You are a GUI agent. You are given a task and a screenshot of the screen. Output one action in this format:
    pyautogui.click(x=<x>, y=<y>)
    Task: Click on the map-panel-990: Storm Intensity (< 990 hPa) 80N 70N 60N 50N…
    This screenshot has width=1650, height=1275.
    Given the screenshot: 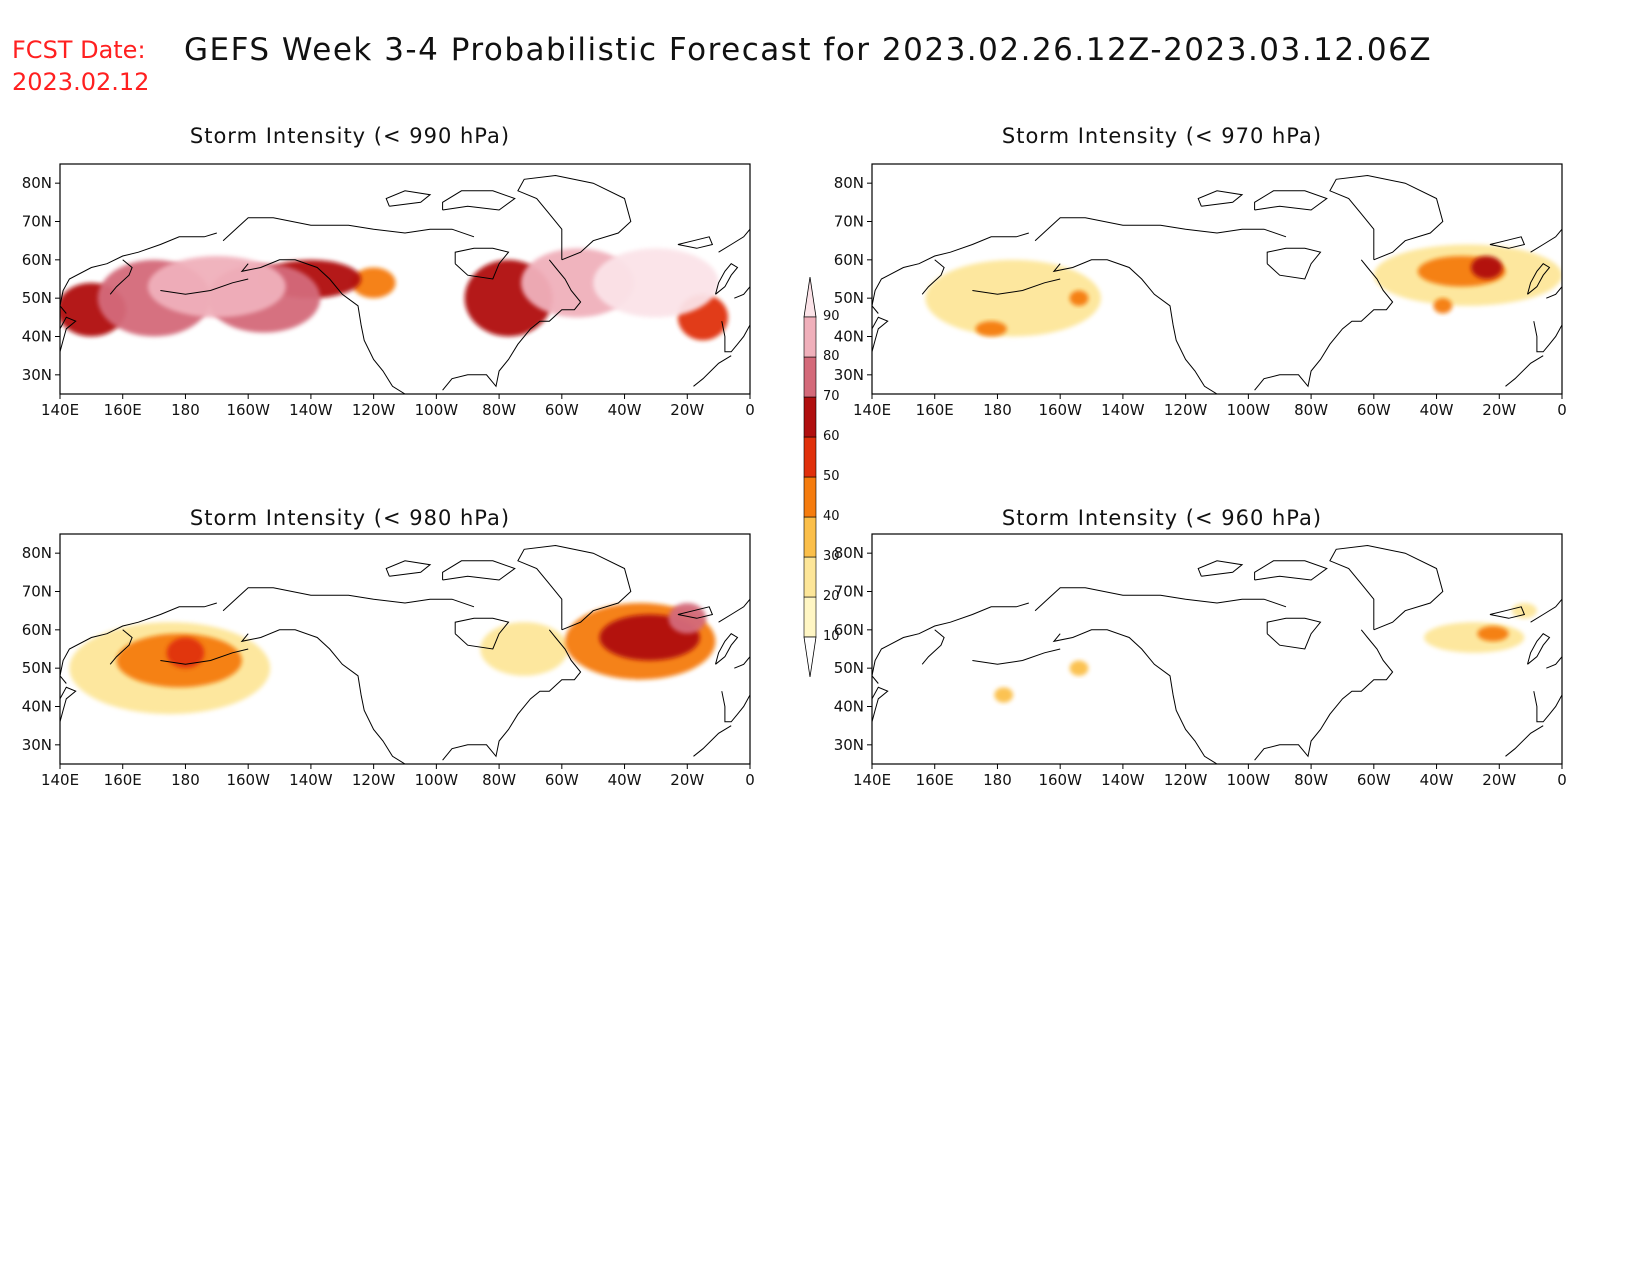 What is the action you would take?
    pyautogui.click(x=380, y=285)
    